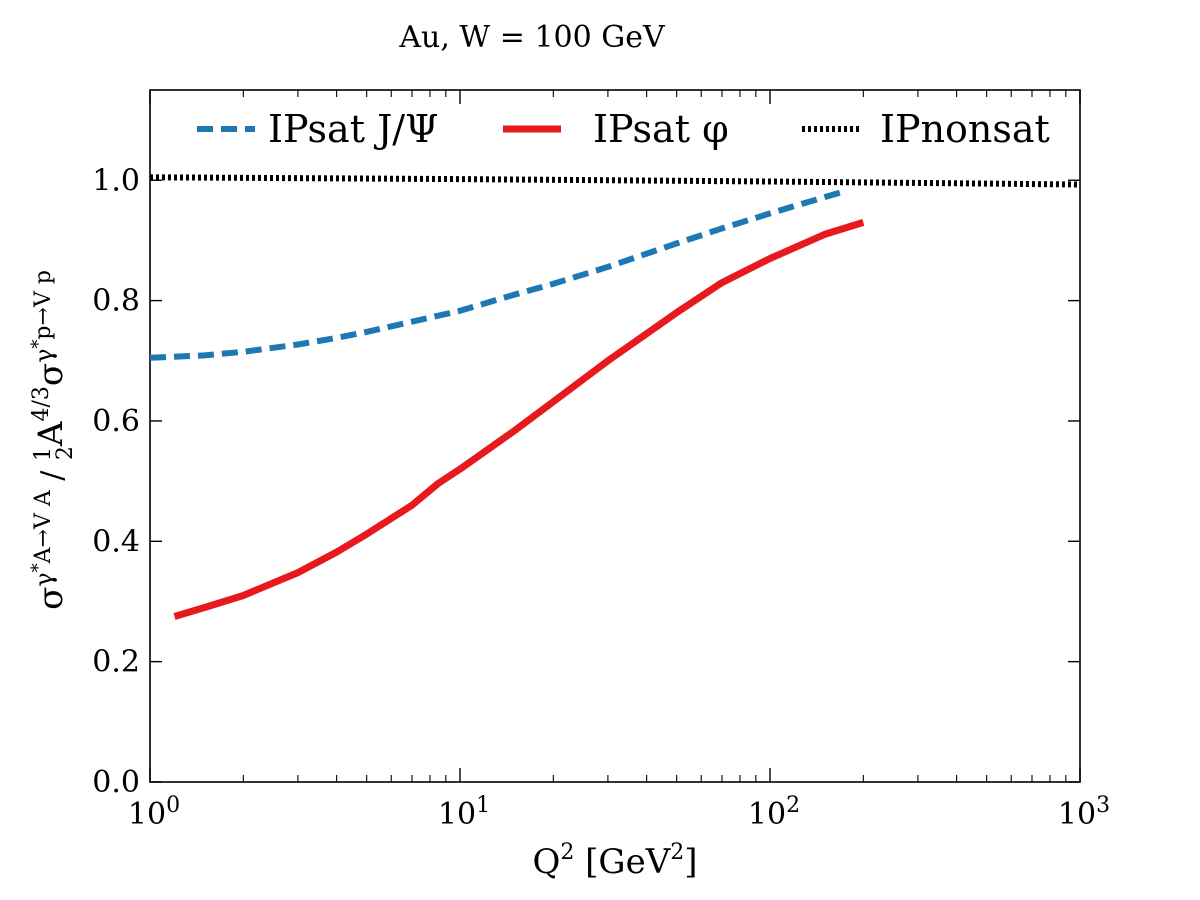  I want to click on y-tick-label: 0.6, so click(116, 421).